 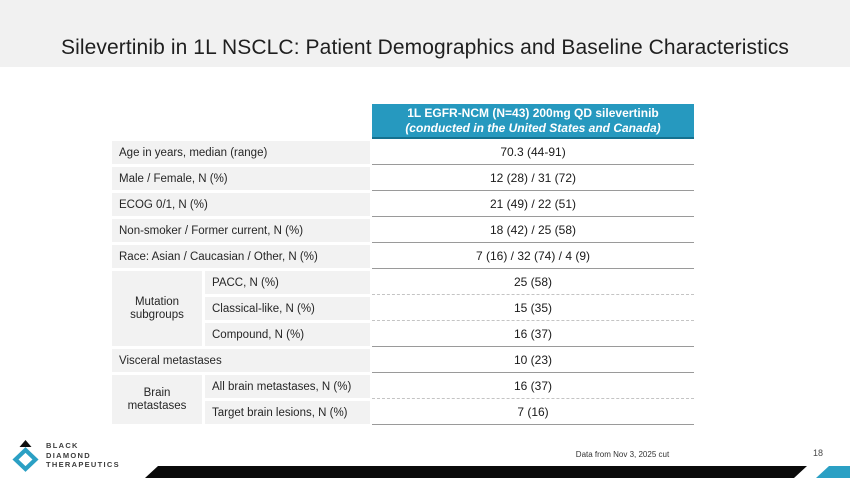 What do you see at coordinates (833, 472) in the screenshot?
I see `teal-bar-shape` at bounding box center [833, 472].